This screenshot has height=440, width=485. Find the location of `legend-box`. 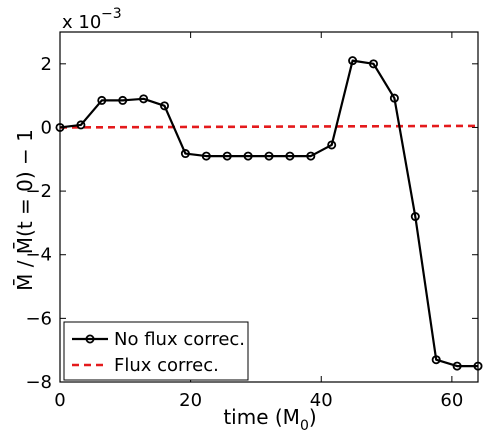

legend-box is located at coordinates (156, 351).